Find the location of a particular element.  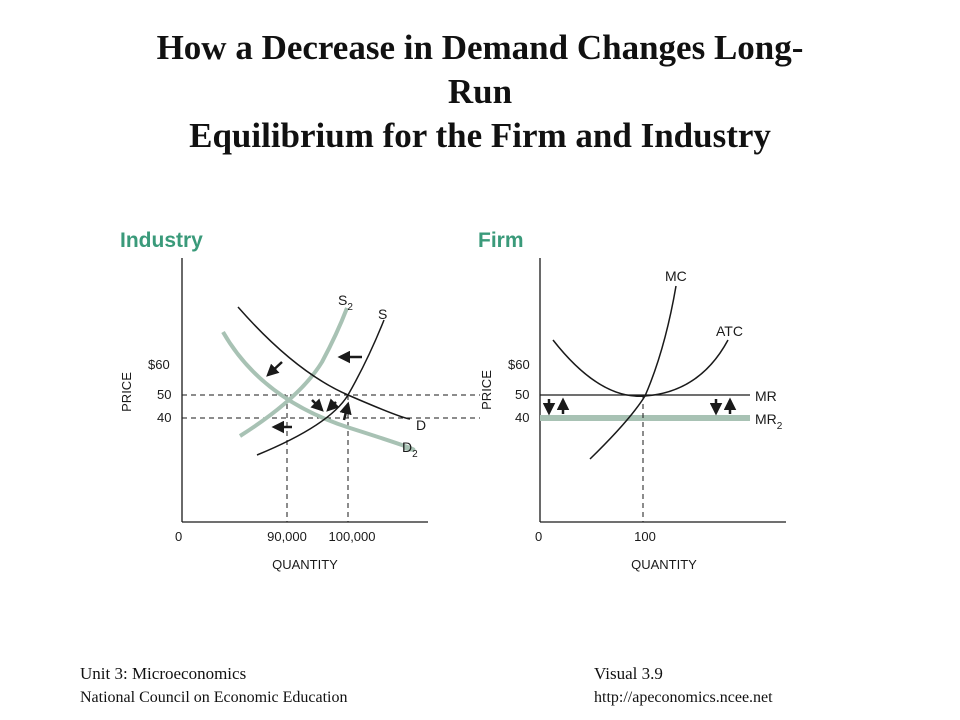

industry-demand-label-d2: D2 is located at coordinates (410, 449).